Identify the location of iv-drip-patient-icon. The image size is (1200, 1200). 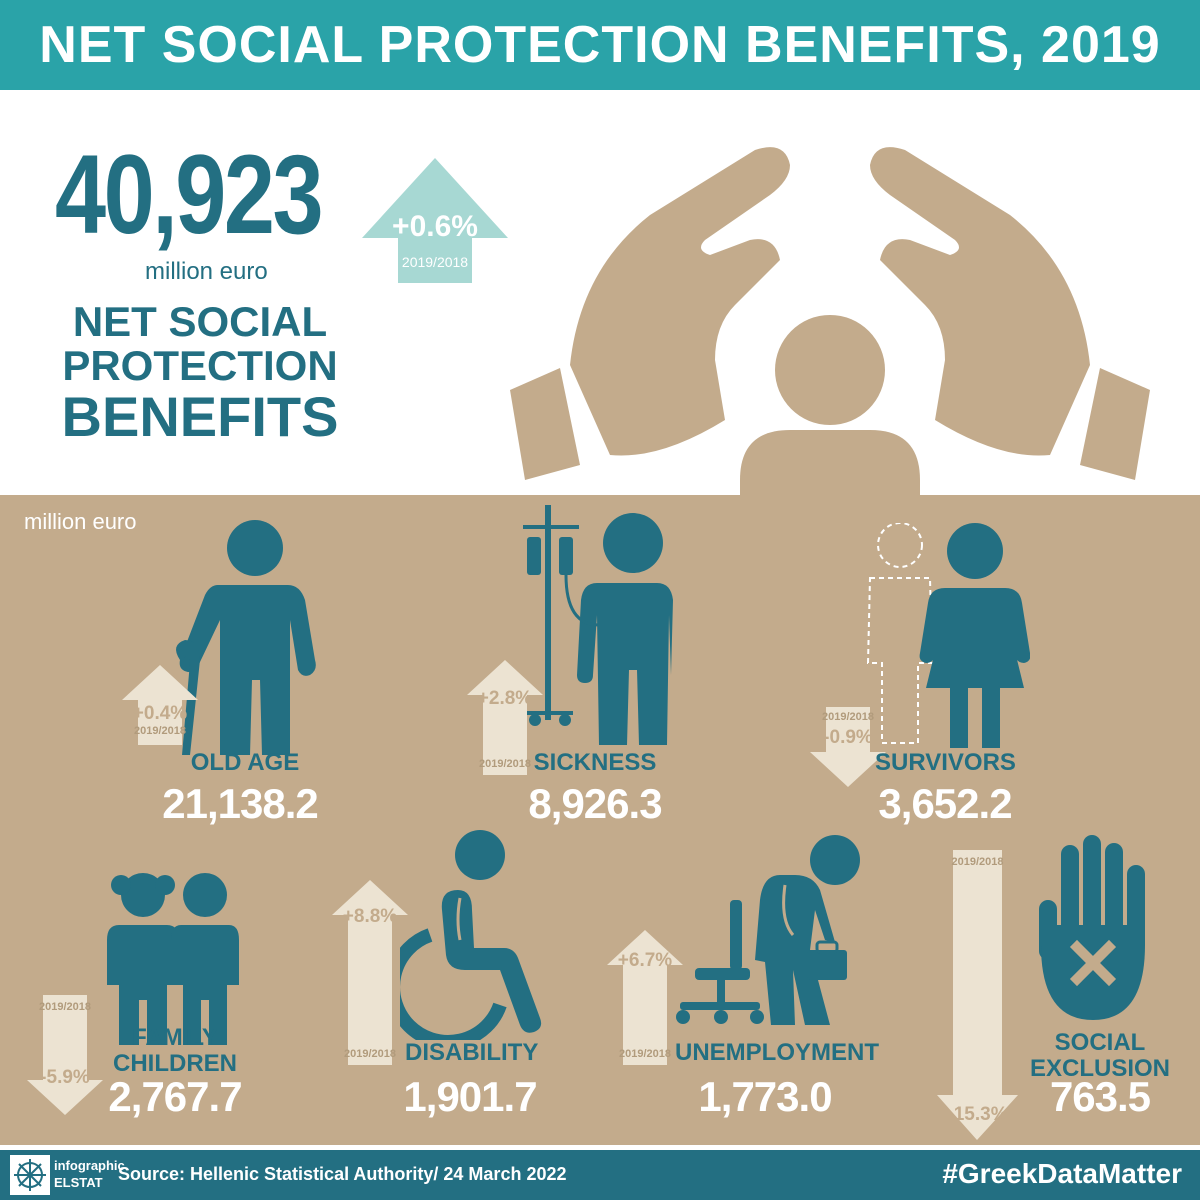
(598, 625).